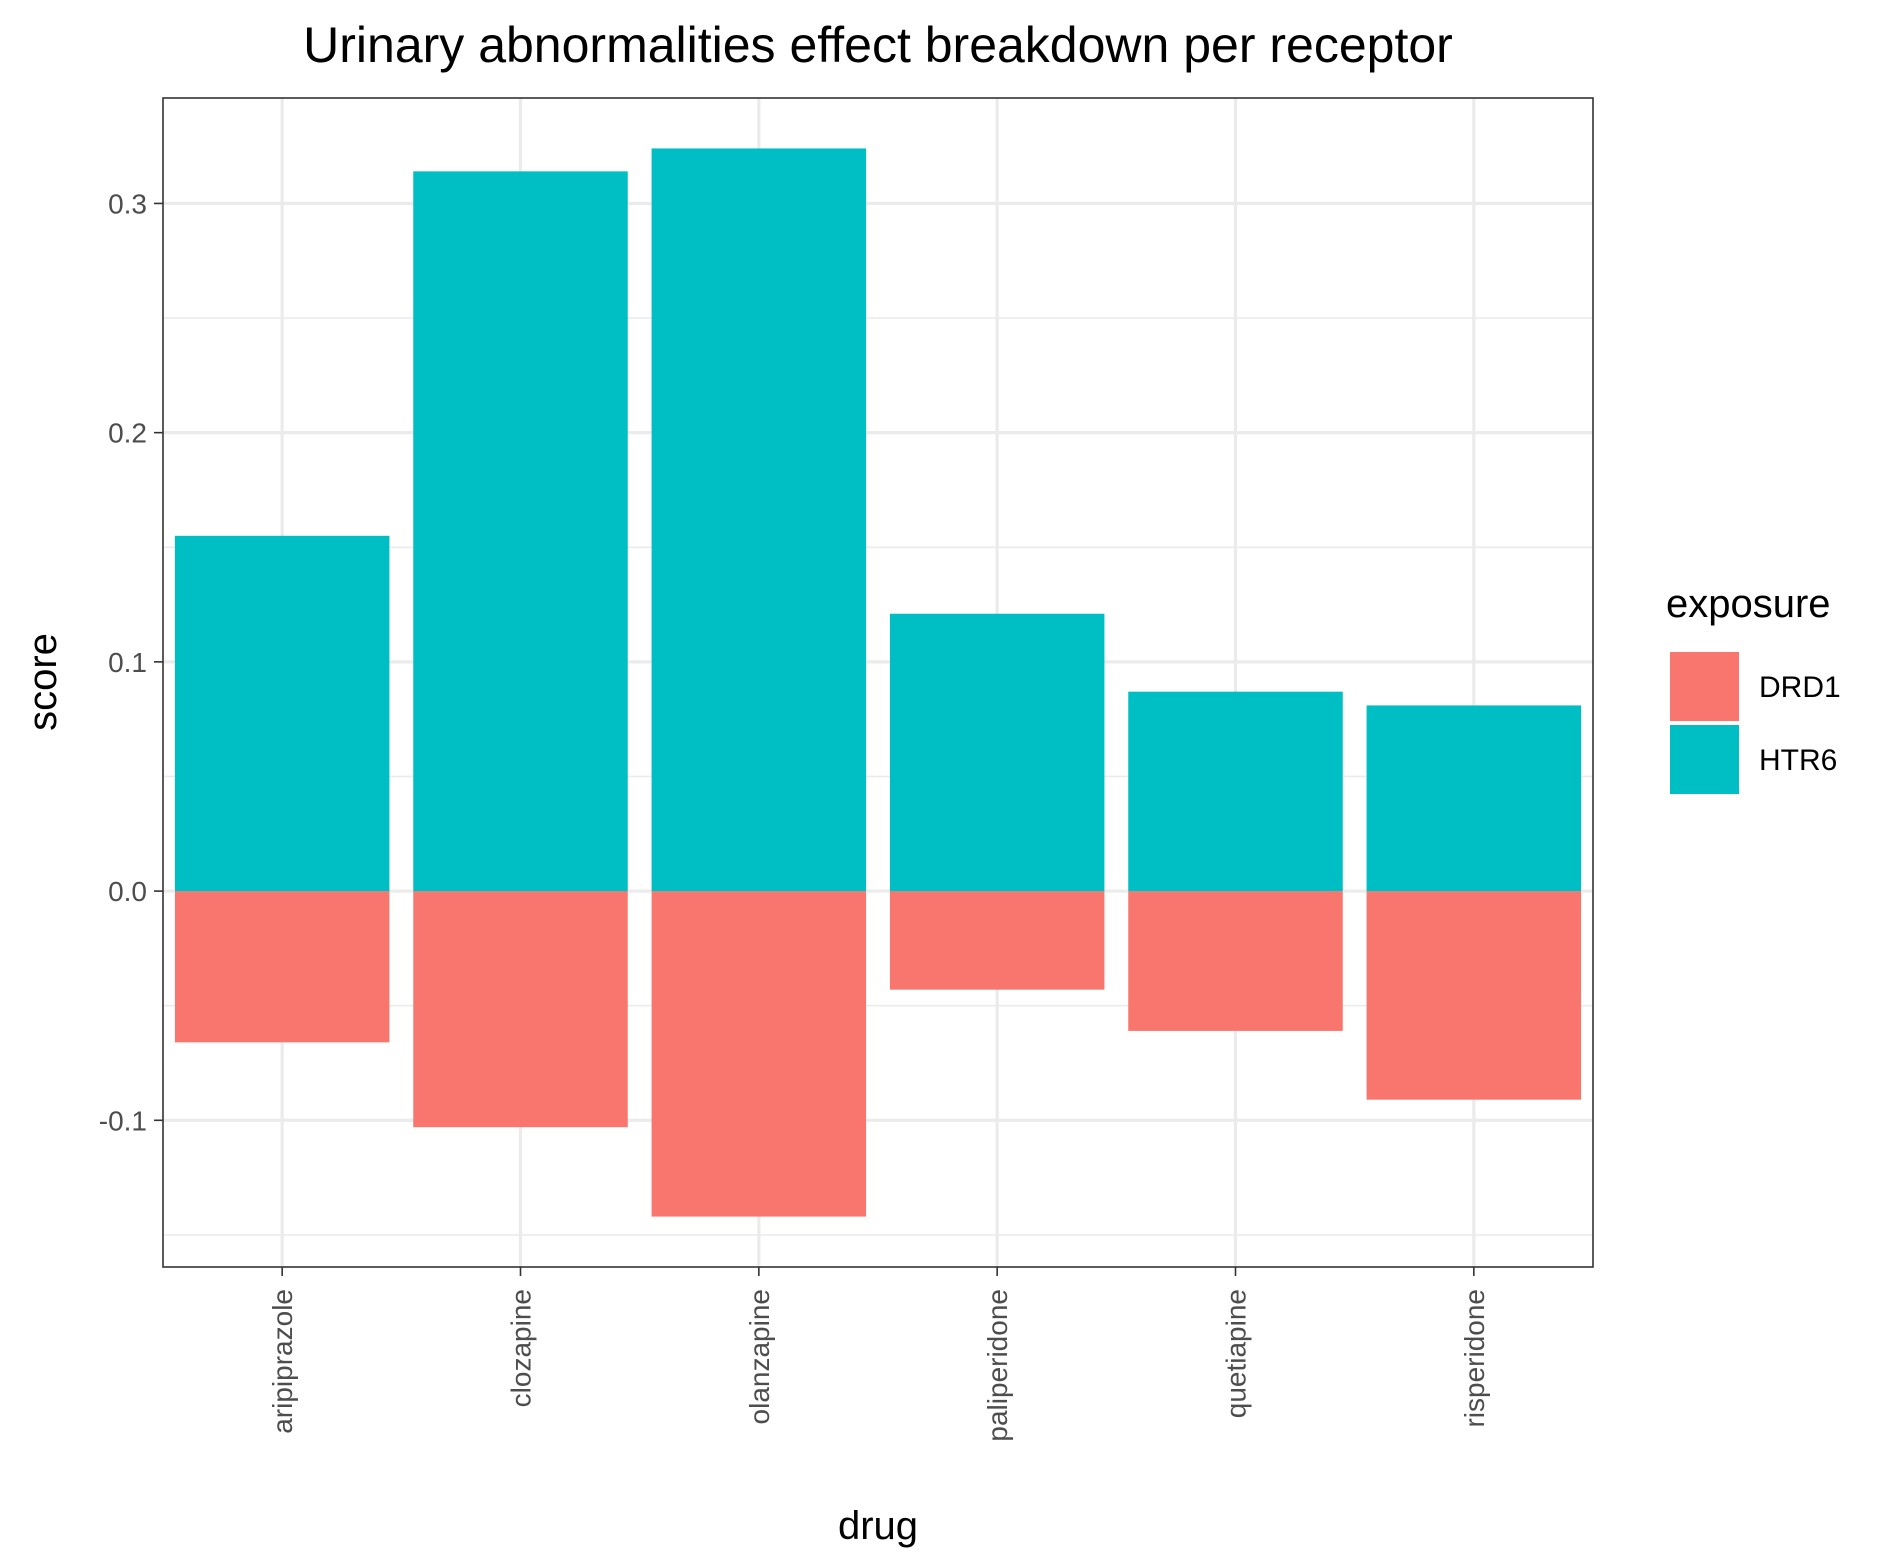  Describe the element at coordinates (521, 1348) in the screenshot. I see `x-tick-label-clozapine: clozapine` at that location.